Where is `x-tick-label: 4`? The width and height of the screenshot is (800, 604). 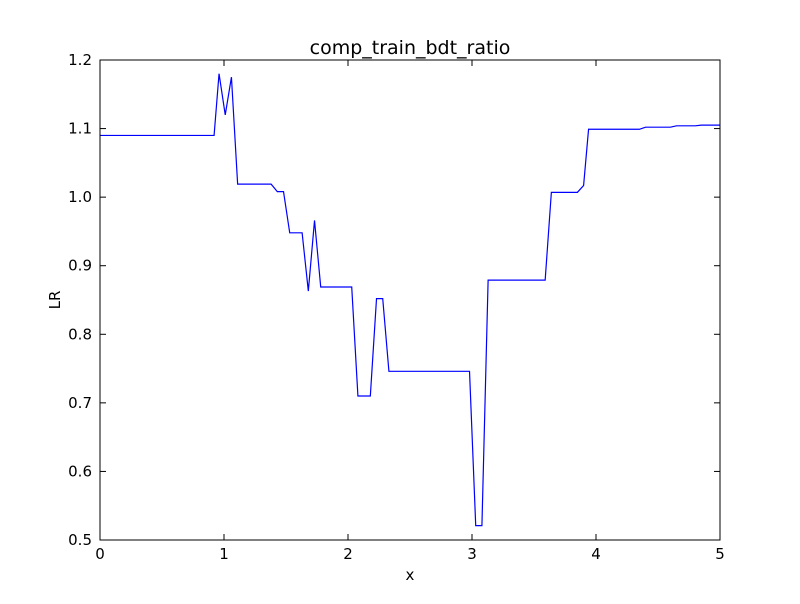
x-tick-label: 4 is located at coordinates (596, 554).